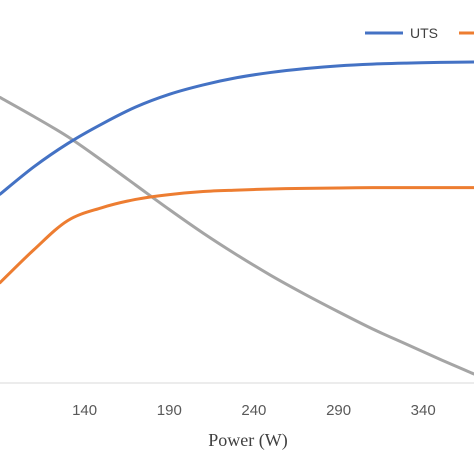 The width and height of the screenshot is (474, 474). What do you see at coordinates (423, 410) in the screenshot?
I see `x-tick-label: 340` at bounding box center [423, 410].